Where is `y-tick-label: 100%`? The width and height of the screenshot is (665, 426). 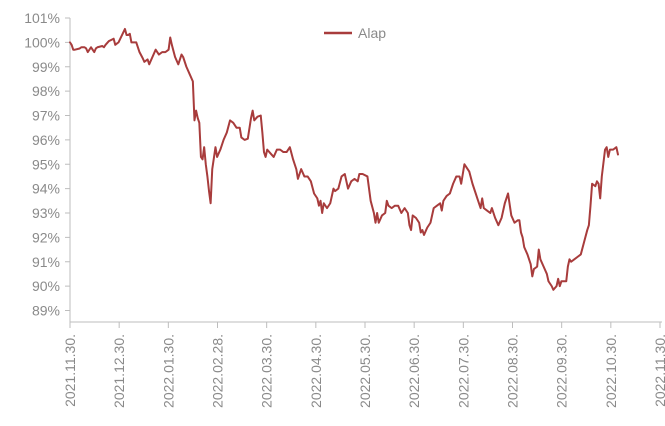
y-tick-label: 100% is located at coordinates (42, 42).